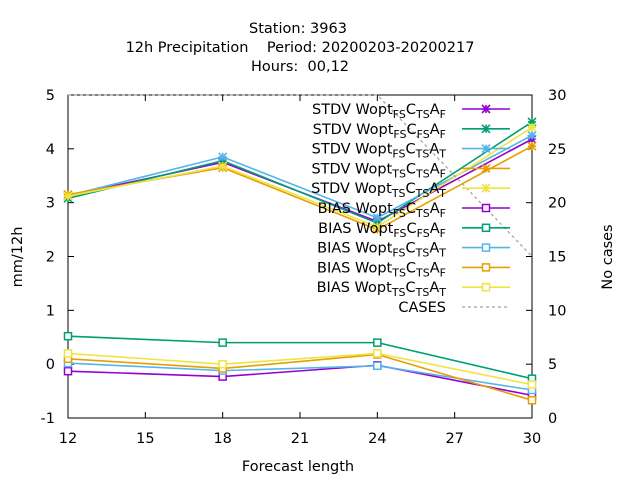  Describe the element at coordinates (50, 311) in the screenshot. I see `y-tick-label: 1` at that location.